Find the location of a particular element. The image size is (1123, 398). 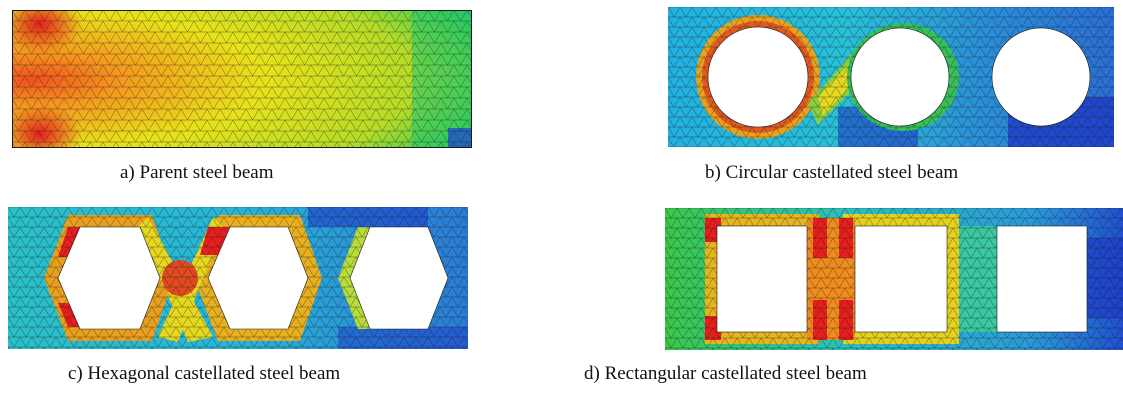

circular-beam-contour-plot is located at coordinates (891, 77).